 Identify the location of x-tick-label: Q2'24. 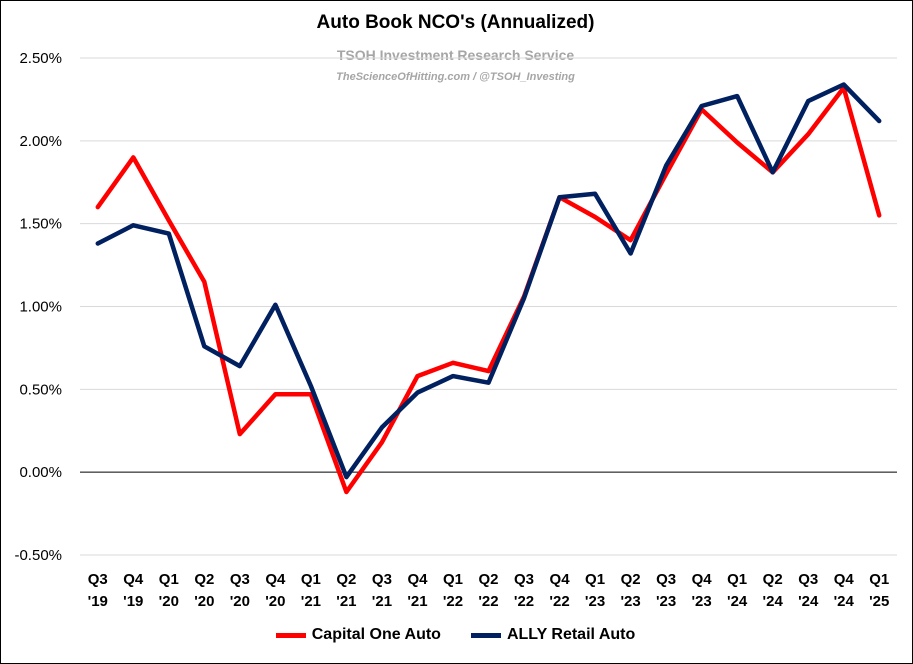
(773, 590).